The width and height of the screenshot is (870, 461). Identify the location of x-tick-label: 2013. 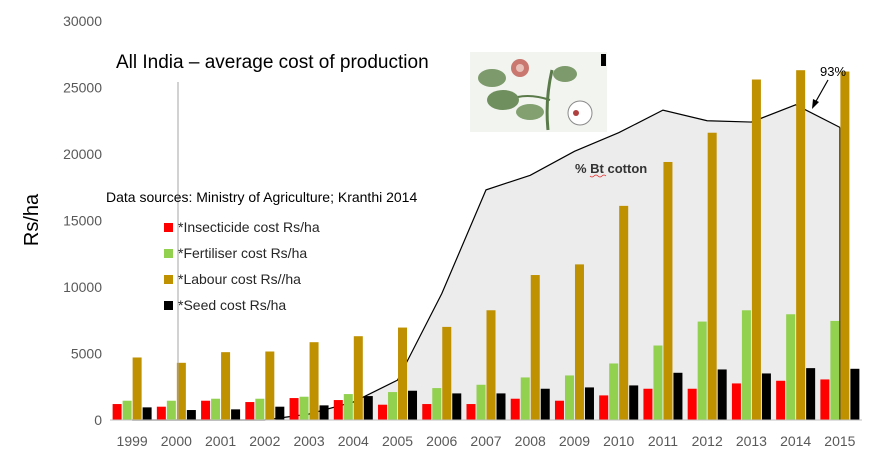
(751, 441).